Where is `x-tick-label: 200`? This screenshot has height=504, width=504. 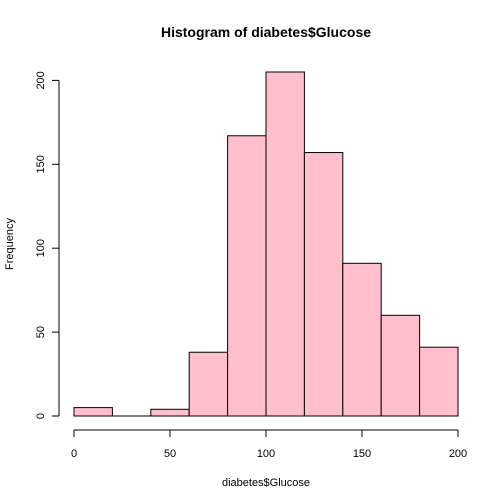
x-tick-label: 200 is located at coordinates (458, 454).